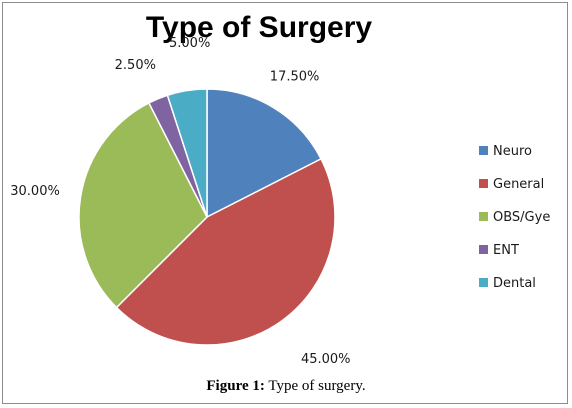  I want to click on data-label-ent: 2.50%, so click(135, 65).